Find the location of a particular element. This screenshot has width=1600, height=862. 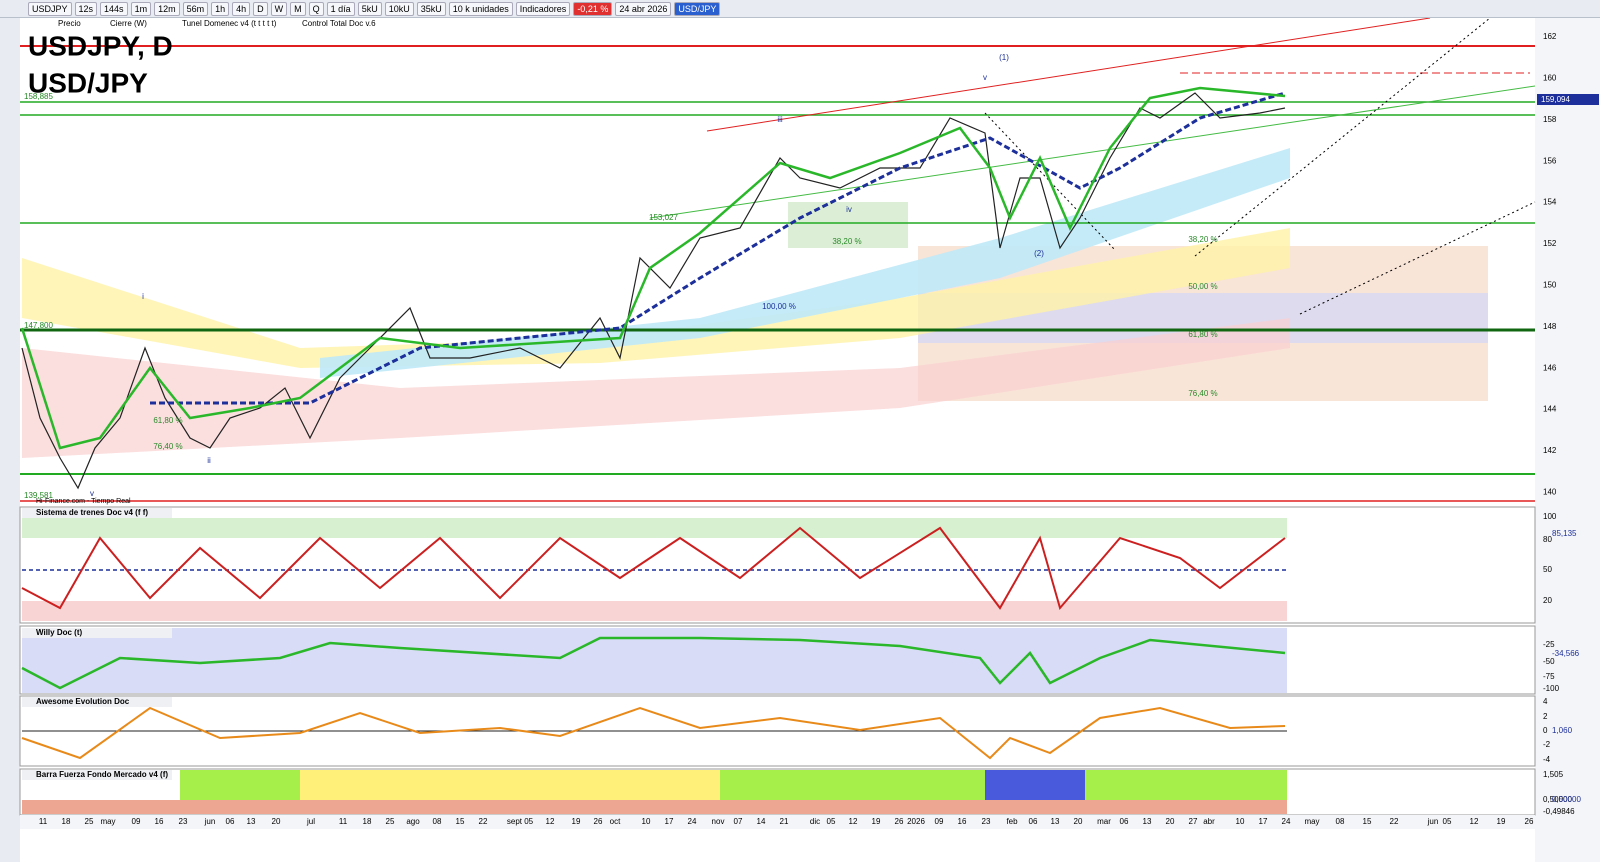

annotation: 100,00 % is located at coordinates (779, 306).